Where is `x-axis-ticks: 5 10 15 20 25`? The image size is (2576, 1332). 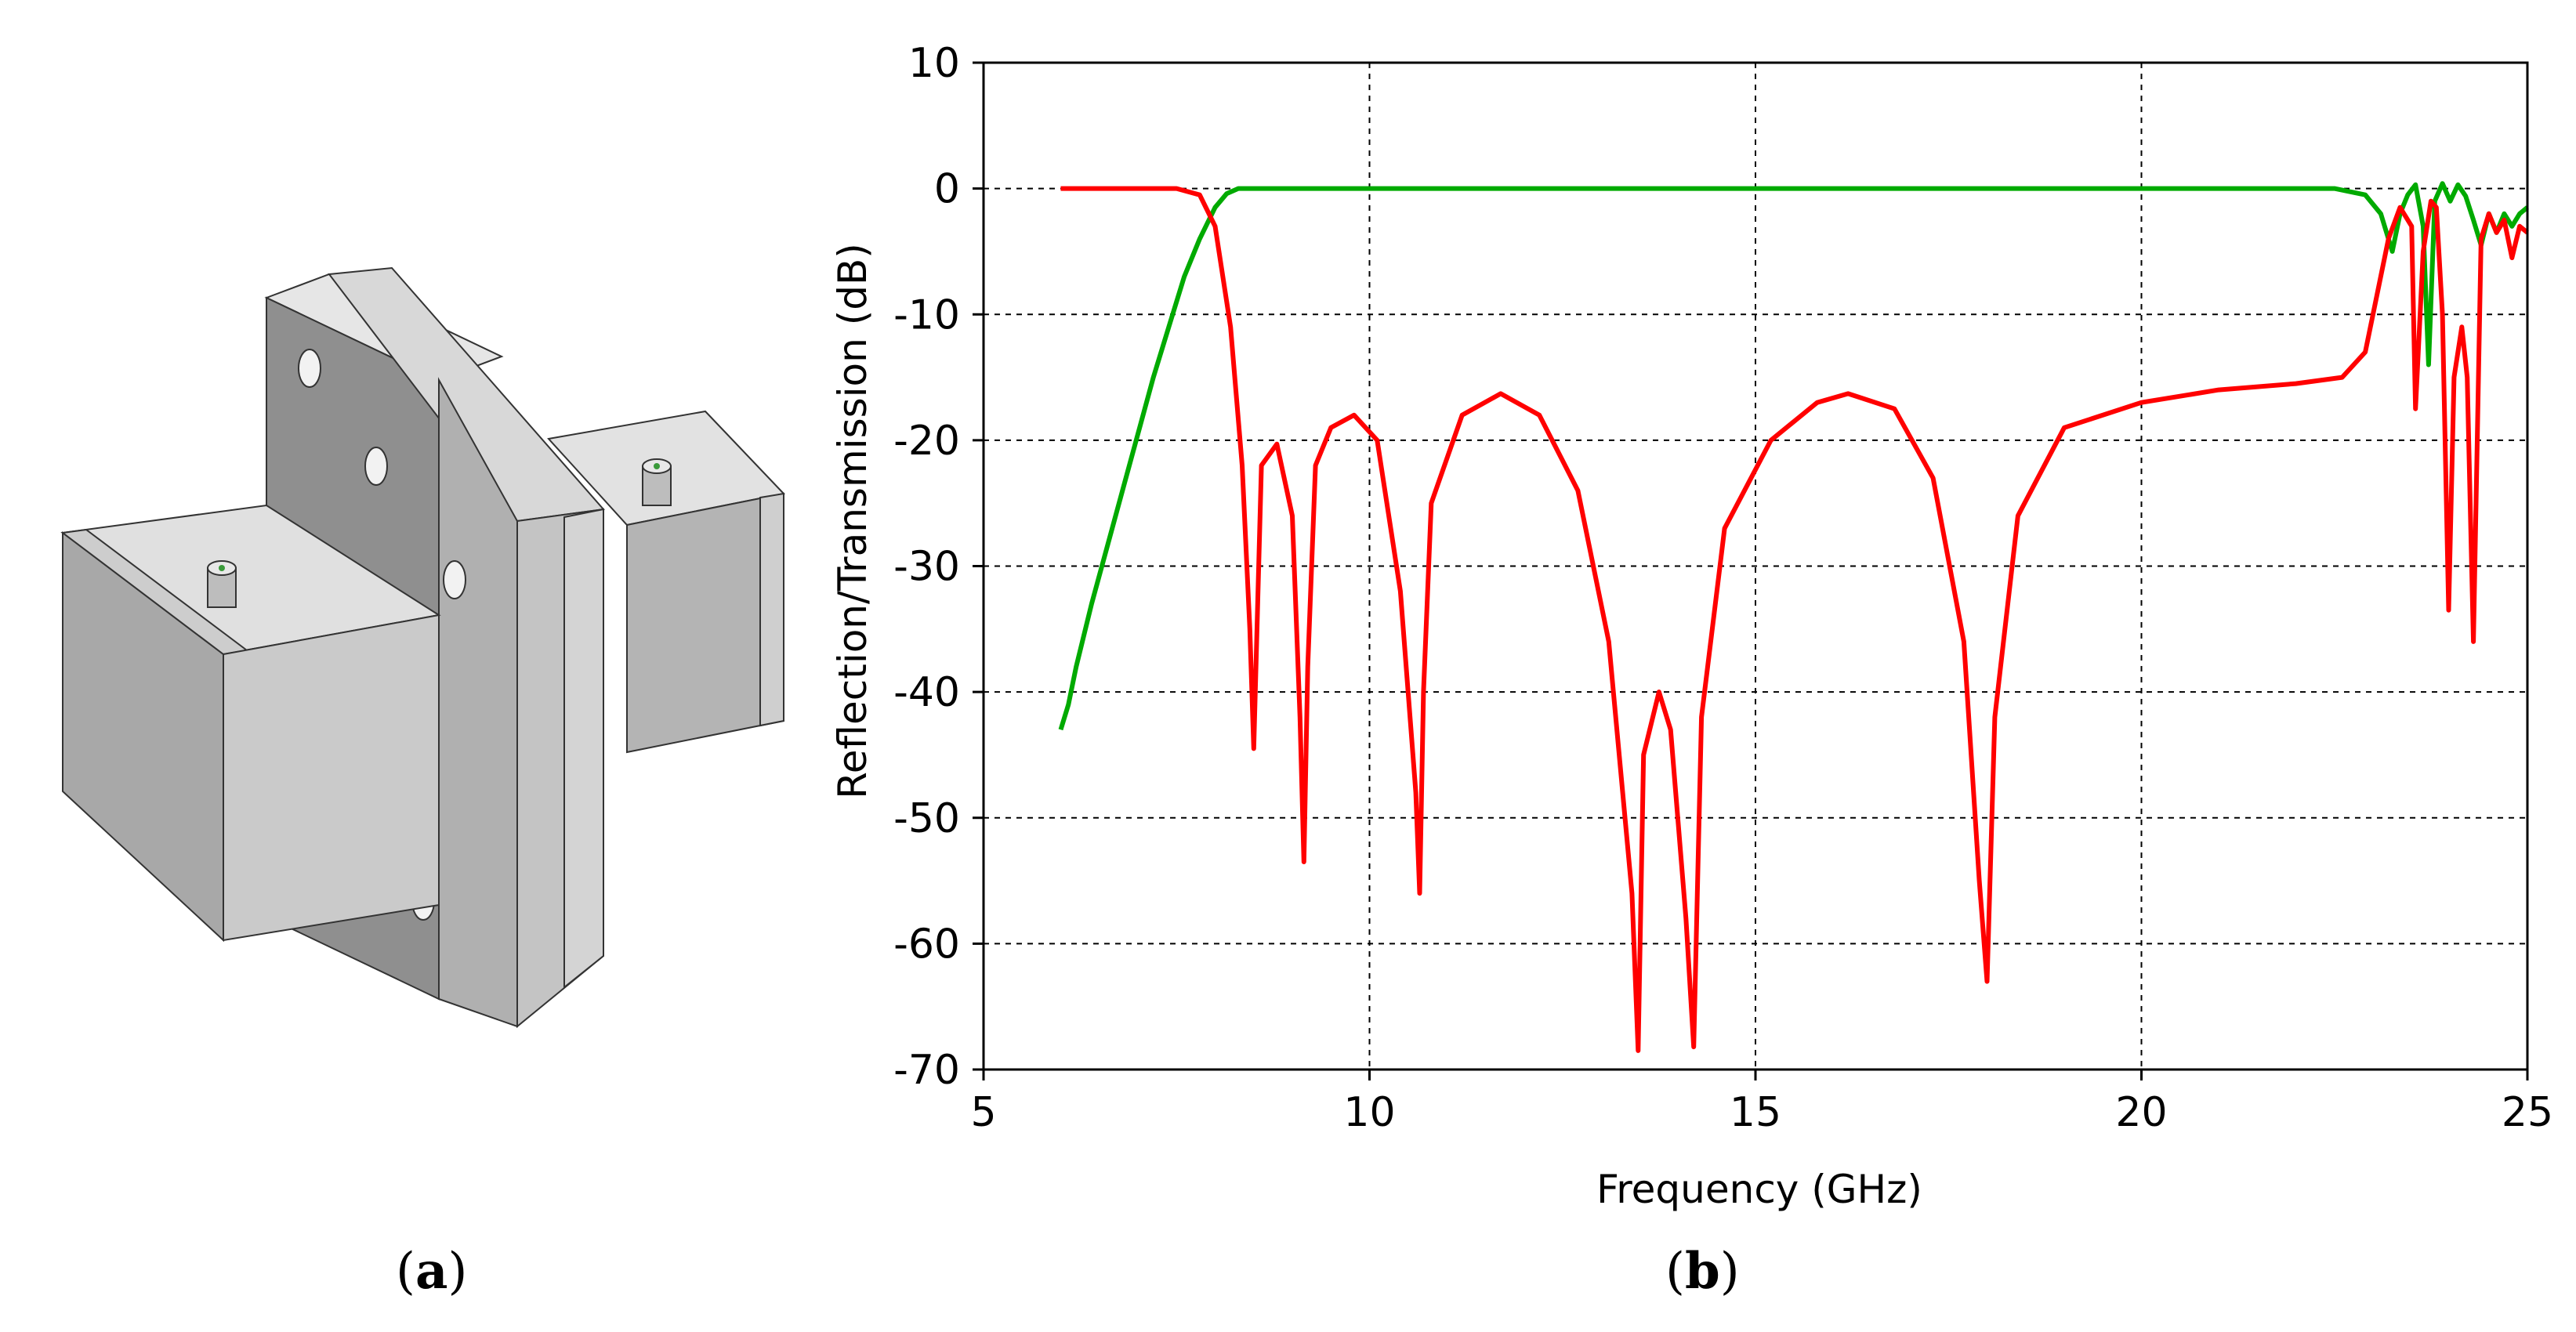 x-axis-ticks: 5 10 15 20 25 is located at coordinates (1761, 1103).